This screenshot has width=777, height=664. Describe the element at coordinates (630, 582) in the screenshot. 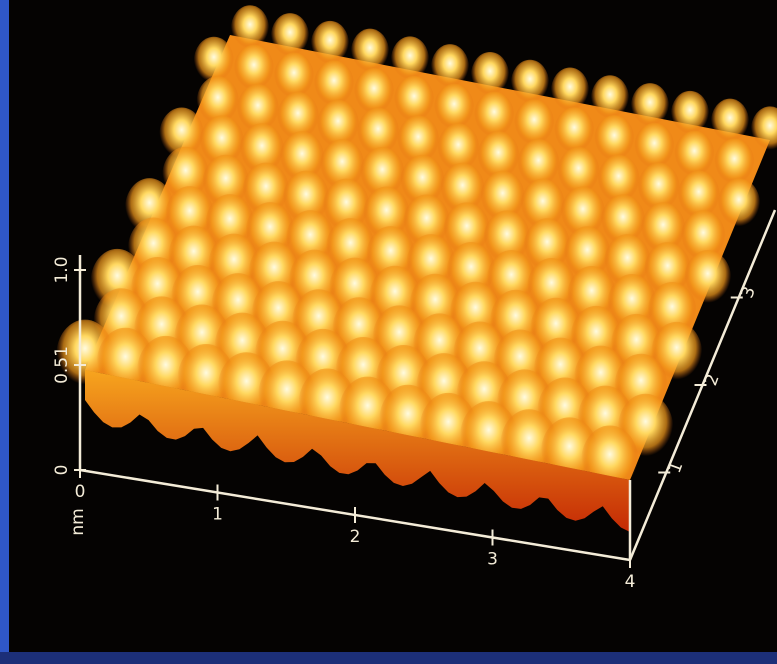

I see `x-tick-label: 4` at that location.